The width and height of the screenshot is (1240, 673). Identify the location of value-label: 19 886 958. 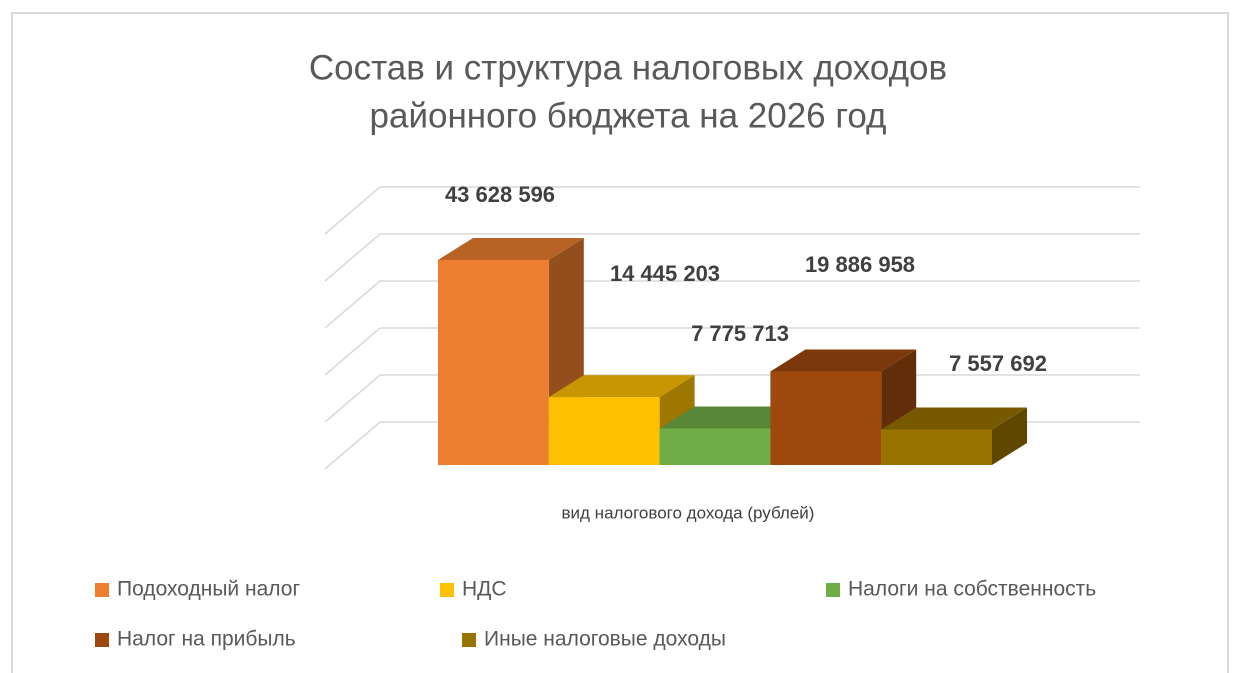
(860, 264).